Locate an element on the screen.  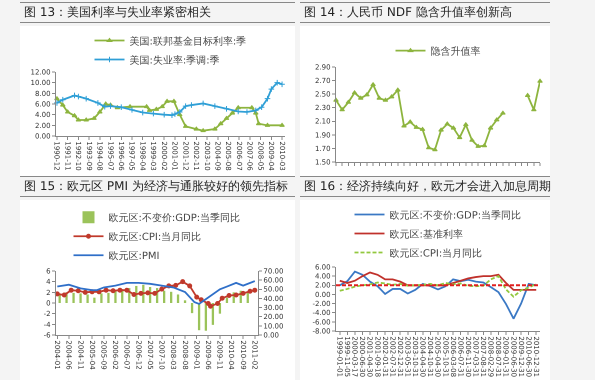
legend-label: 美国:联邦基金目标利率:季 is located at coordinates (188, 41).